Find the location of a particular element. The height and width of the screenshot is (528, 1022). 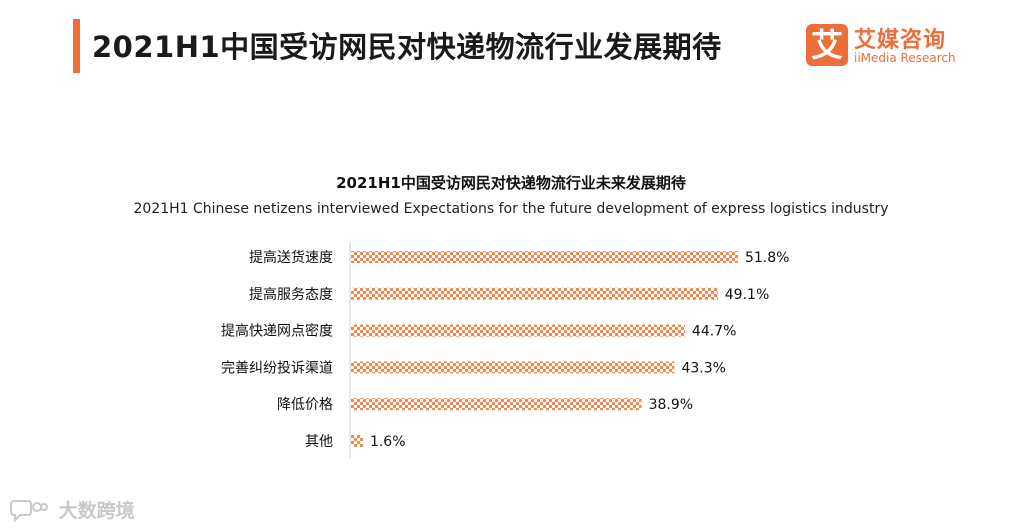

watermark: 大数跨境 is located at coordinates (72, 509).